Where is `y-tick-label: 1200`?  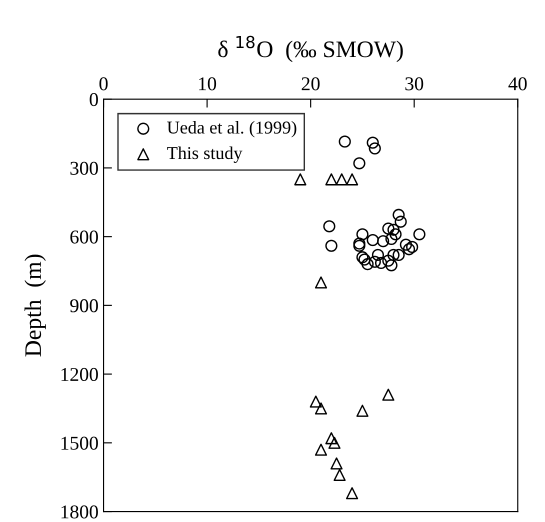 y-tick-label: 1200 is located at coordinates (80, 375).